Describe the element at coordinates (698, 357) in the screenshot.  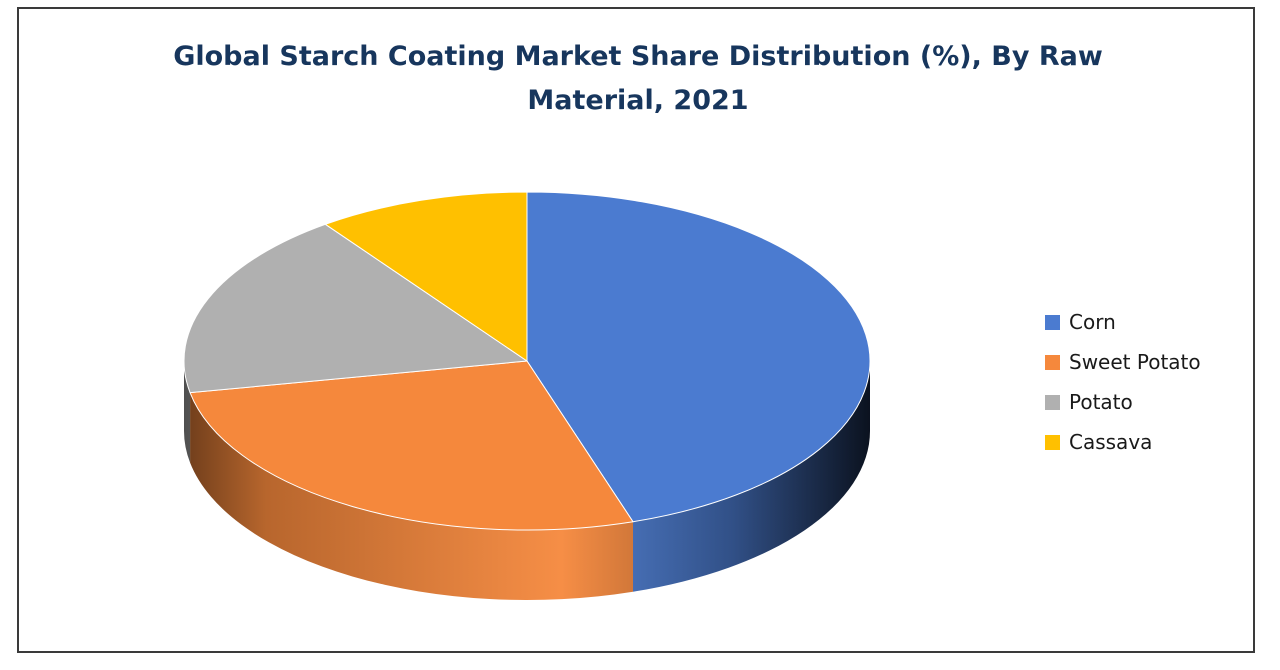
I see `pie-slice-corn` at that location.